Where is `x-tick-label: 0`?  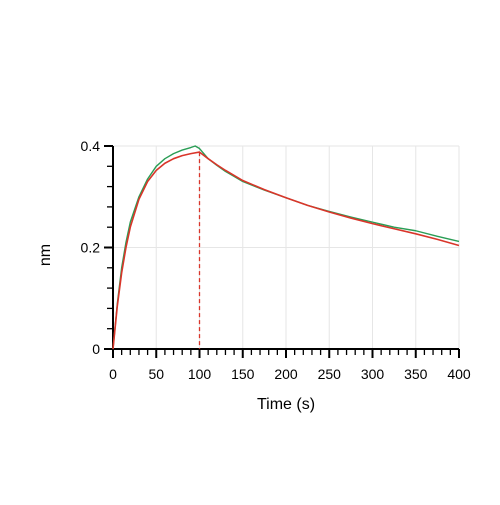
x-tick-label: 0 is located at coordinates (113, 374).